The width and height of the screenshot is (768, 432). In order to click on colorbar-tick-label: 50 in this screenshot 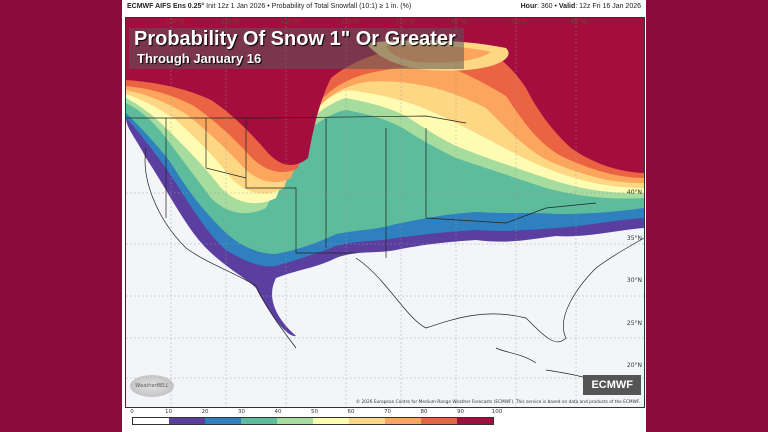, I will do `click(314, 412)`.